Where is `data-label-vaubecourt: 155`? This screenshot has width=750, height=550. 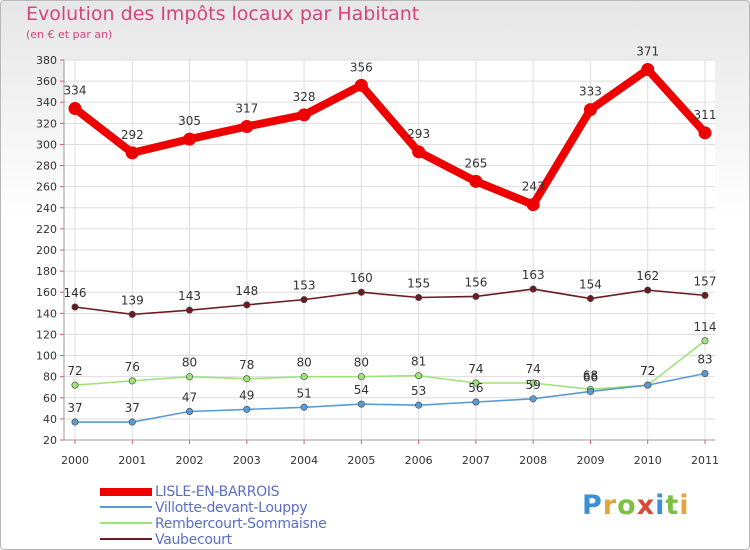
data-label-vaubecourt: 155 is located at coordinates (418, 284).